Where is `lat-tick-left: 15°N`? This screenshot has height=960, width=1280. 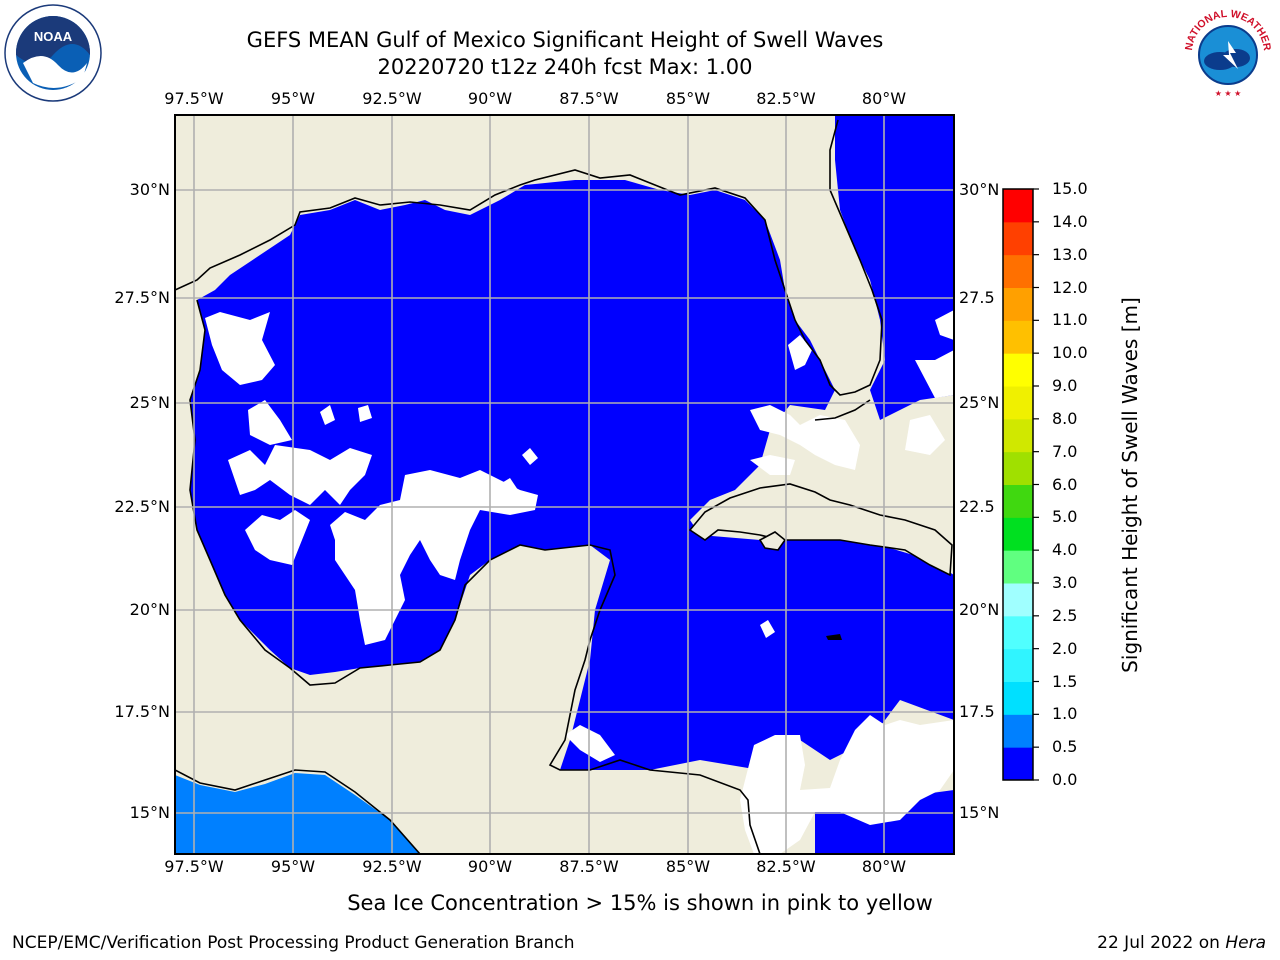 lat-tick-left: 15°N is located at coordinates (149, 812).